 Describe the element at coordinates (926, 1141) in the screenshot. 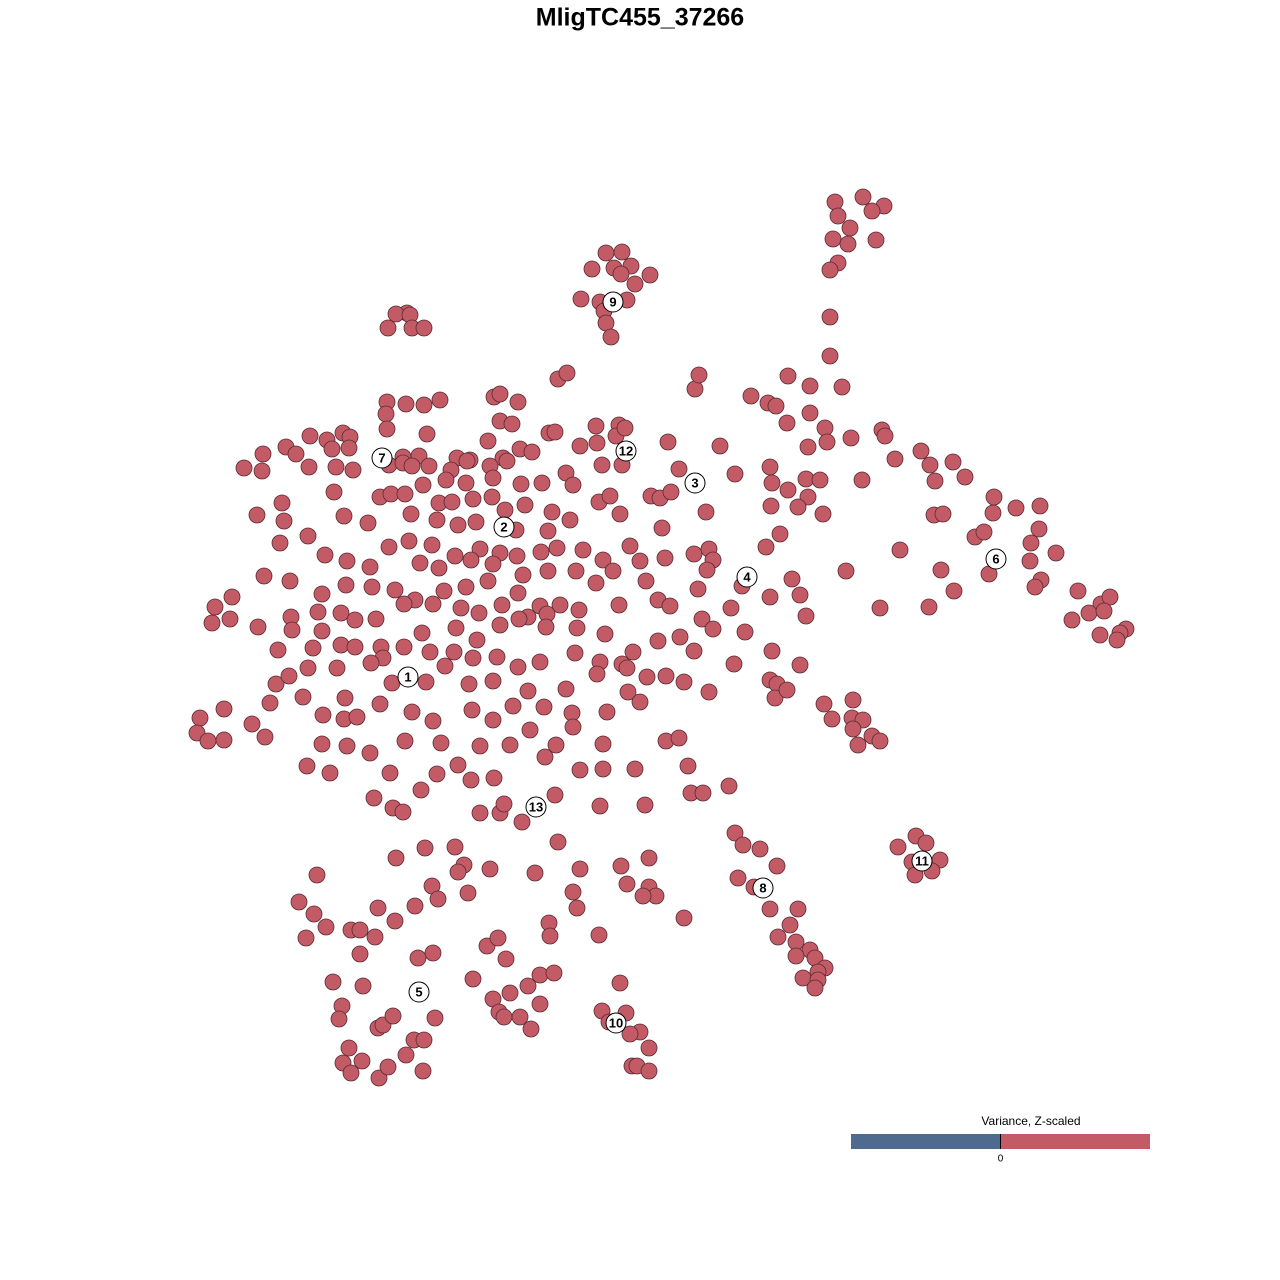

I see `colorbar-segment` at that location.